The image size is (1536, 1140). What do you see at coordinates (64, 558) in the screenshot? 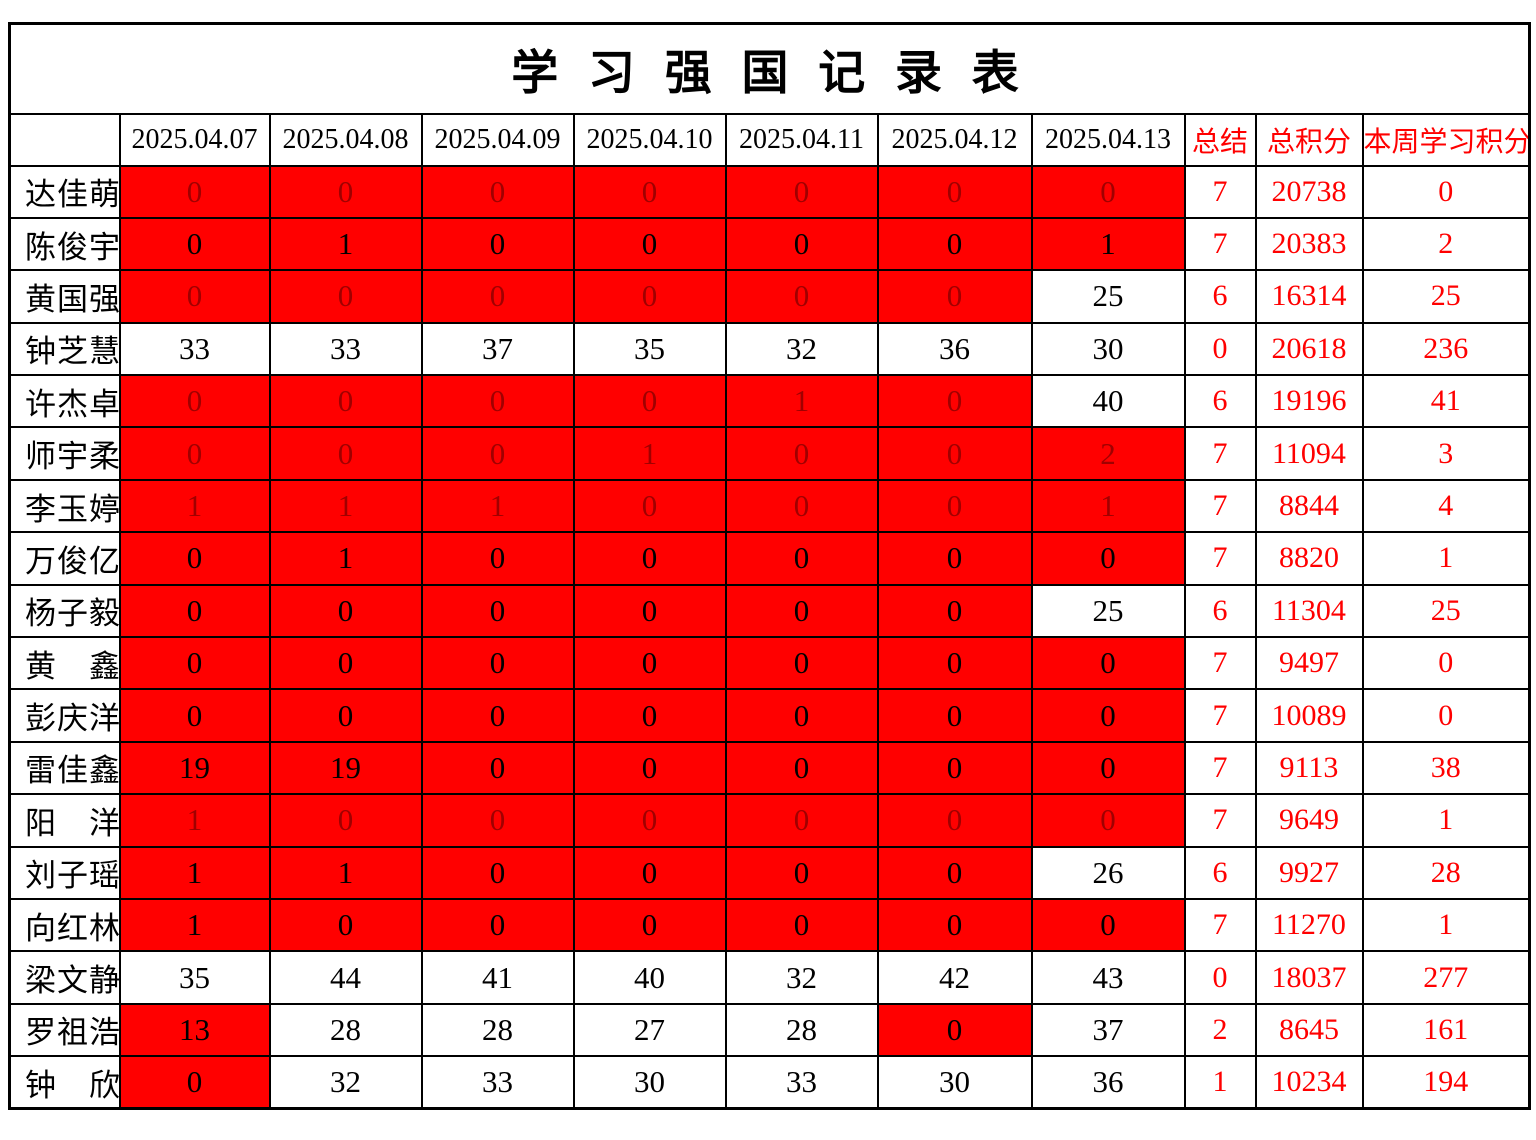
I see `row-name: 万俊亿` at bounding box center [64, 558].